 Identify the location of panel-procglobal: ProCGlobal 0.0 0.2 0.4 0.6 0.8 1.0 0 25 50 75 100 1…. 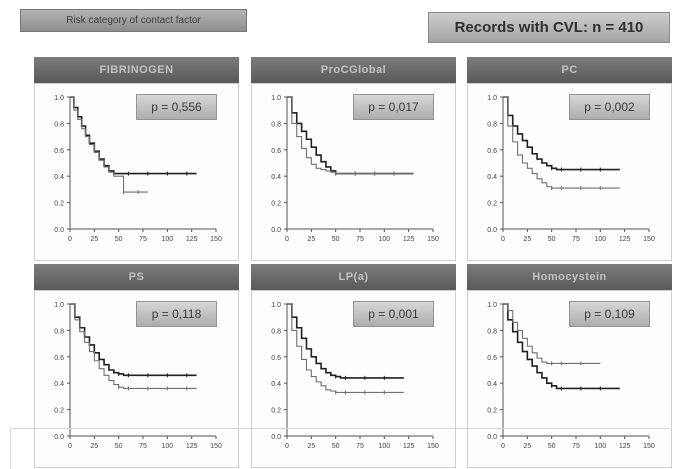
(353, 159).